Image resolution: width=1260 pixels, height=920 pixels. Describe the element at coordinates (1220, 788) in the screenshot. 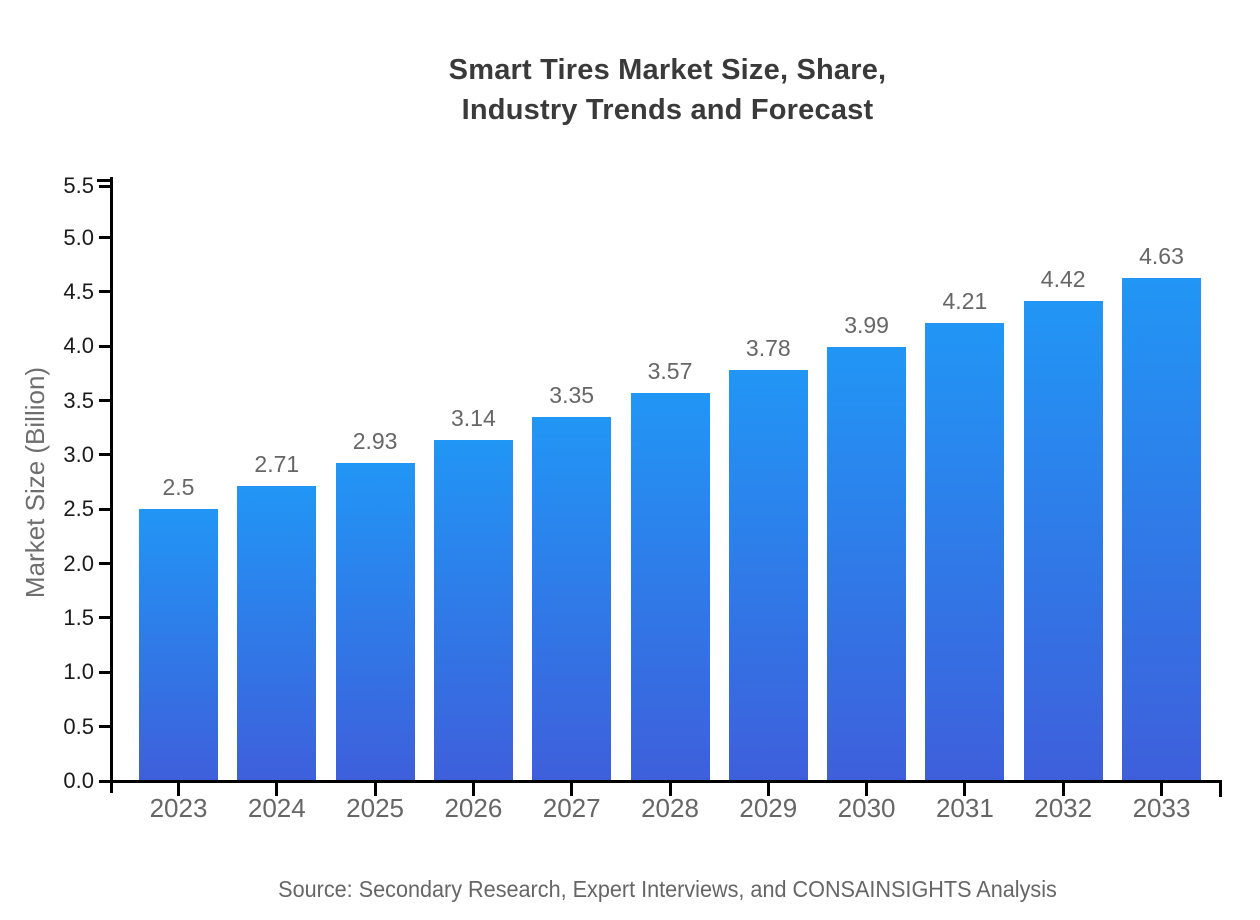

I see `x-axis-end-tick` at that location.